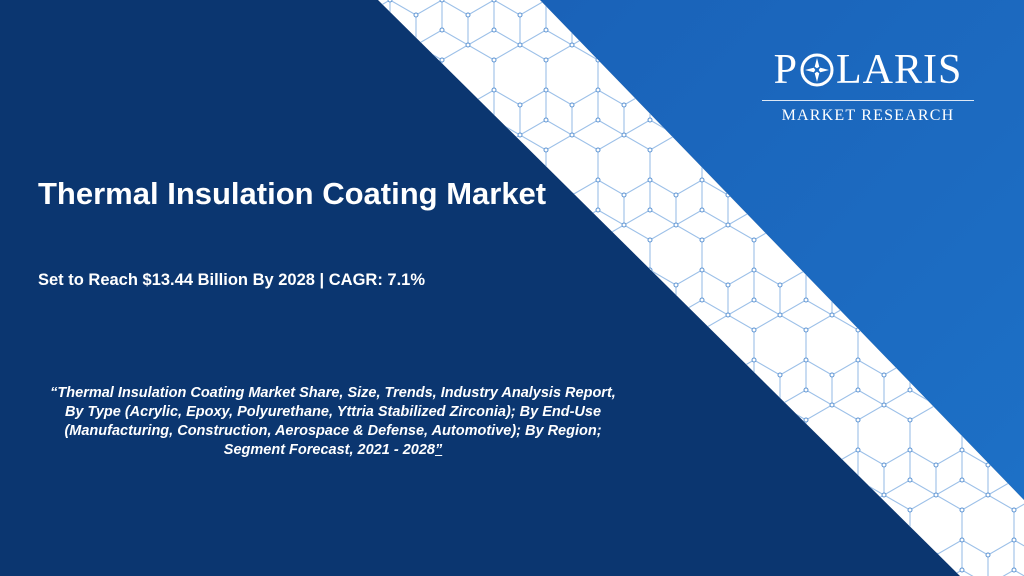 This screenshot has width=1024, height=576. What do you see at coordinates (438, 450) in the screenshot?
I see `report-description-close: ”` at bounding box center [438, 450].